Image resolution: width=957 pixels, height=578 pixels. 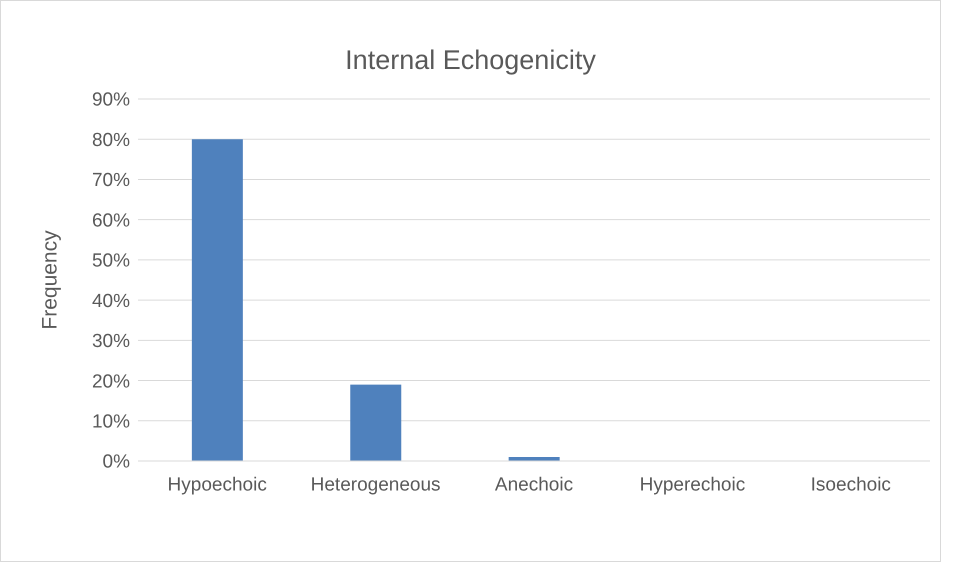 What do you see at coordinates (111, 221) in the screenshot?
I see `y-tick-label: 60%` at bounding box center [111, 221].